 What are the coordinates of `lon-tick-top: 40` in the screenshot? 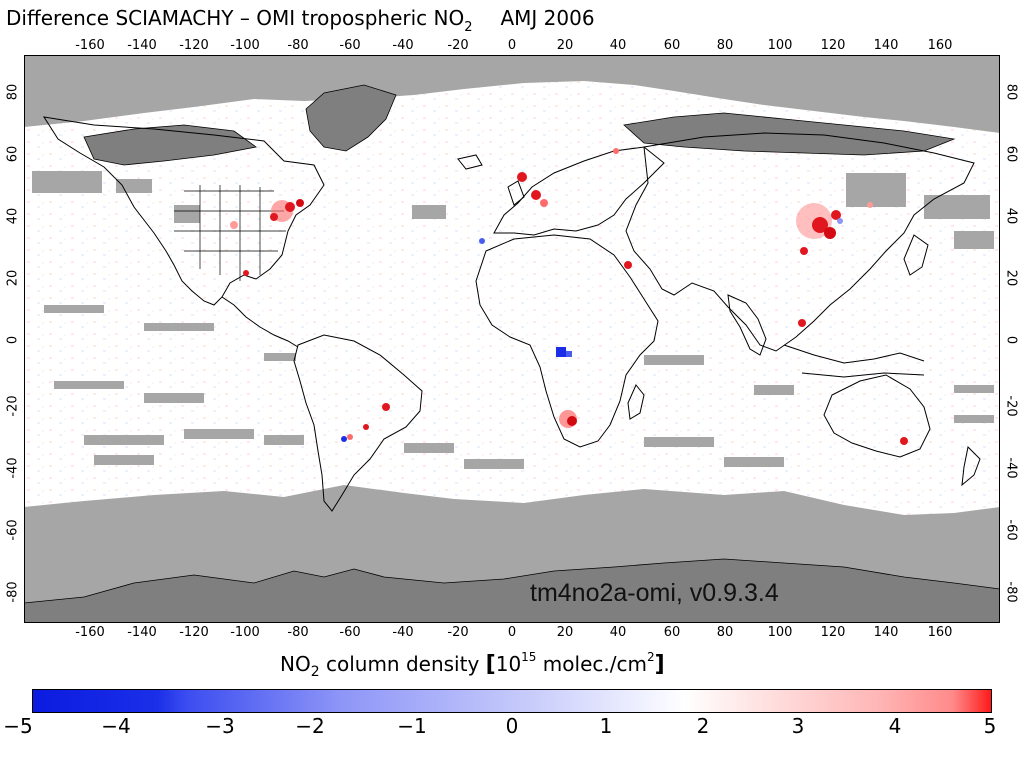 It's located at (618, 45).